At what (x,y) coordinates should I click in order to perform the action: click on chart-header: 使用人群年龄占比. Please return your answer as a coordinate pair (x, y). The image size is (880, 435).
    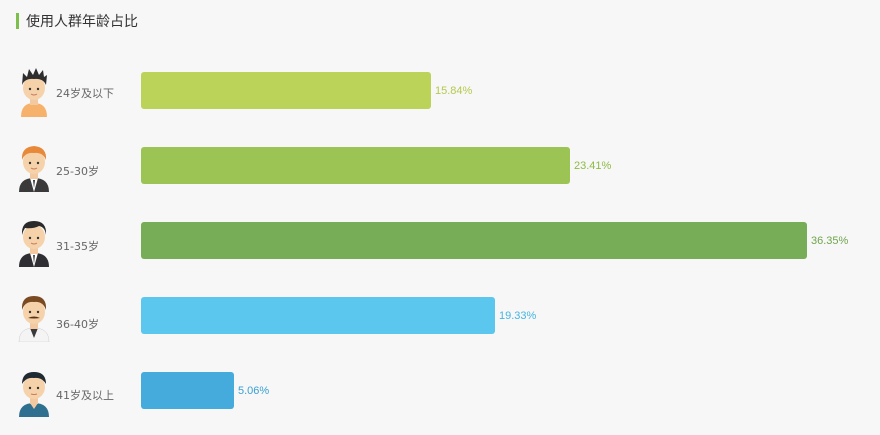
    Looking at the image, I should click on (77, 21).